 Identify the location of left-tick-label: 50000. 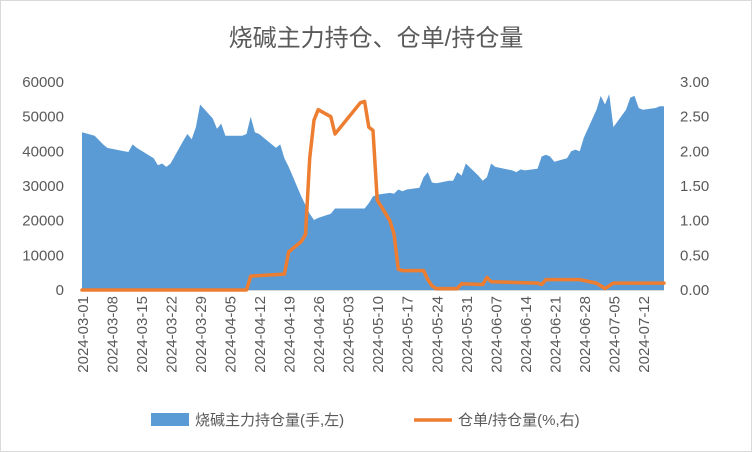
(43, 117).